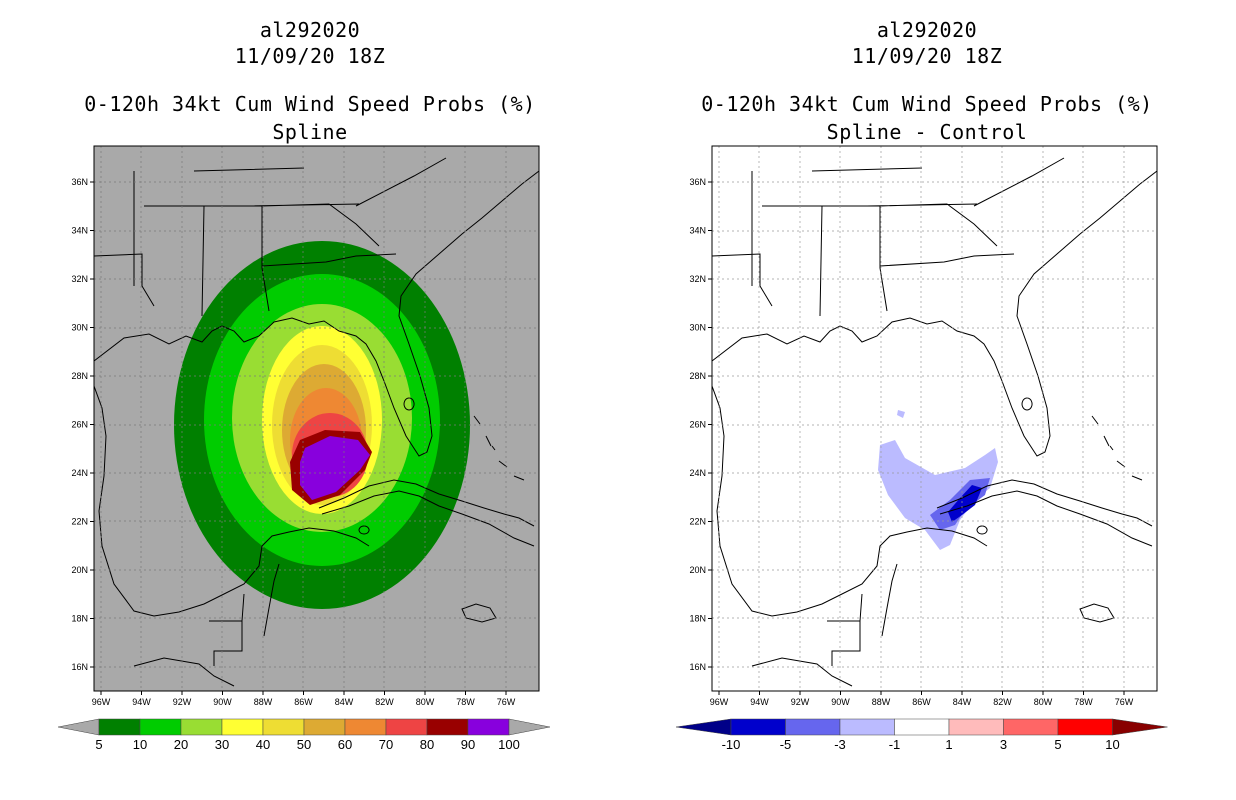 The image size is (1236, 800). I want to click on left-subtitle: Spline, so click(310, 132).